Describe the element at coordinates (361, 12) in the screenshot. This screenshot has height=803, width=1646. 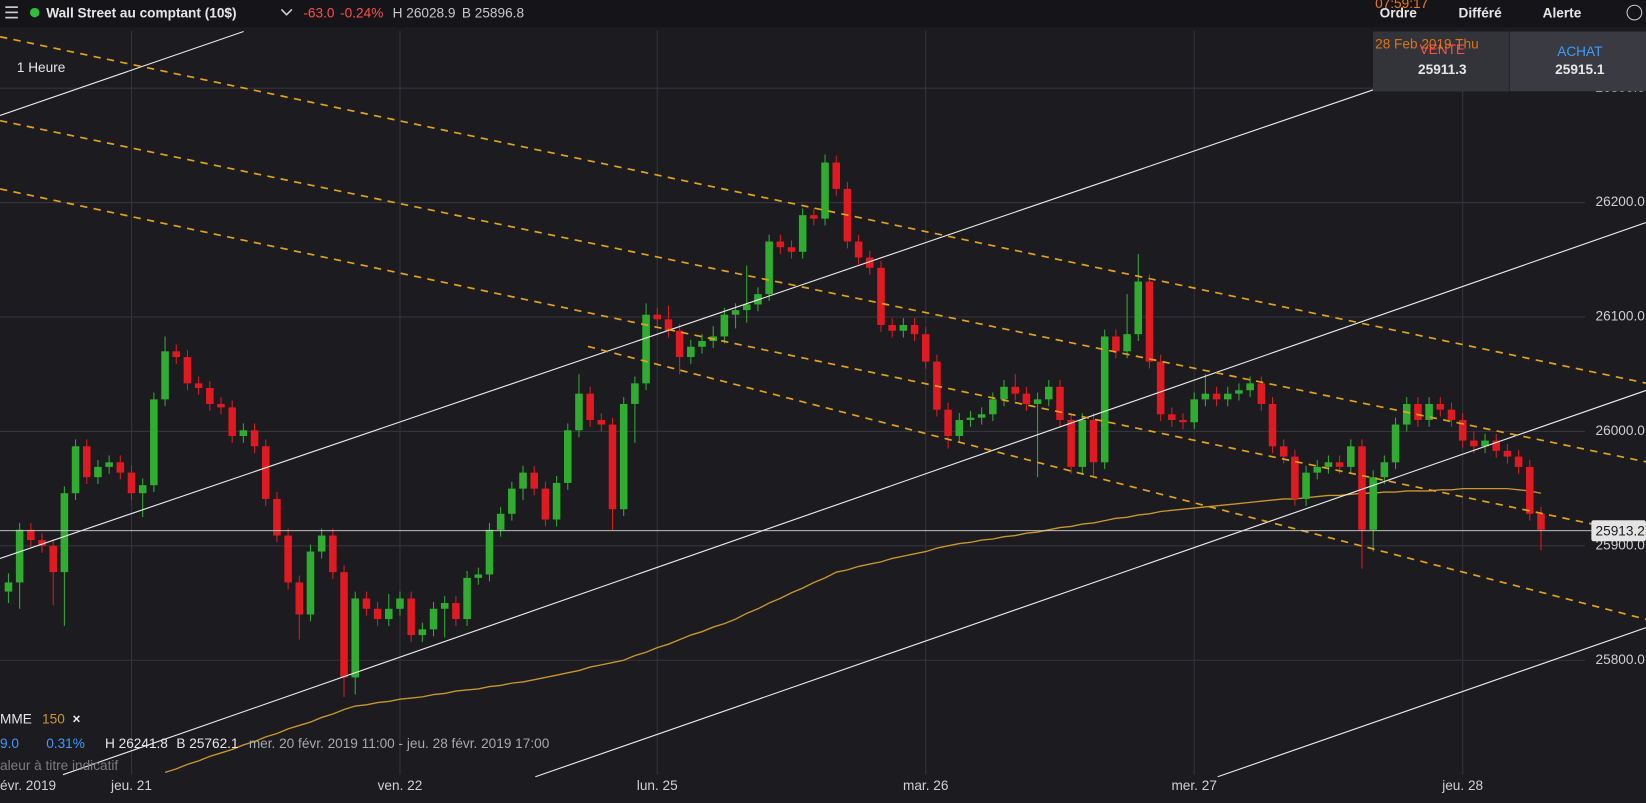
I see `change-pct: -0.24%` at that location.